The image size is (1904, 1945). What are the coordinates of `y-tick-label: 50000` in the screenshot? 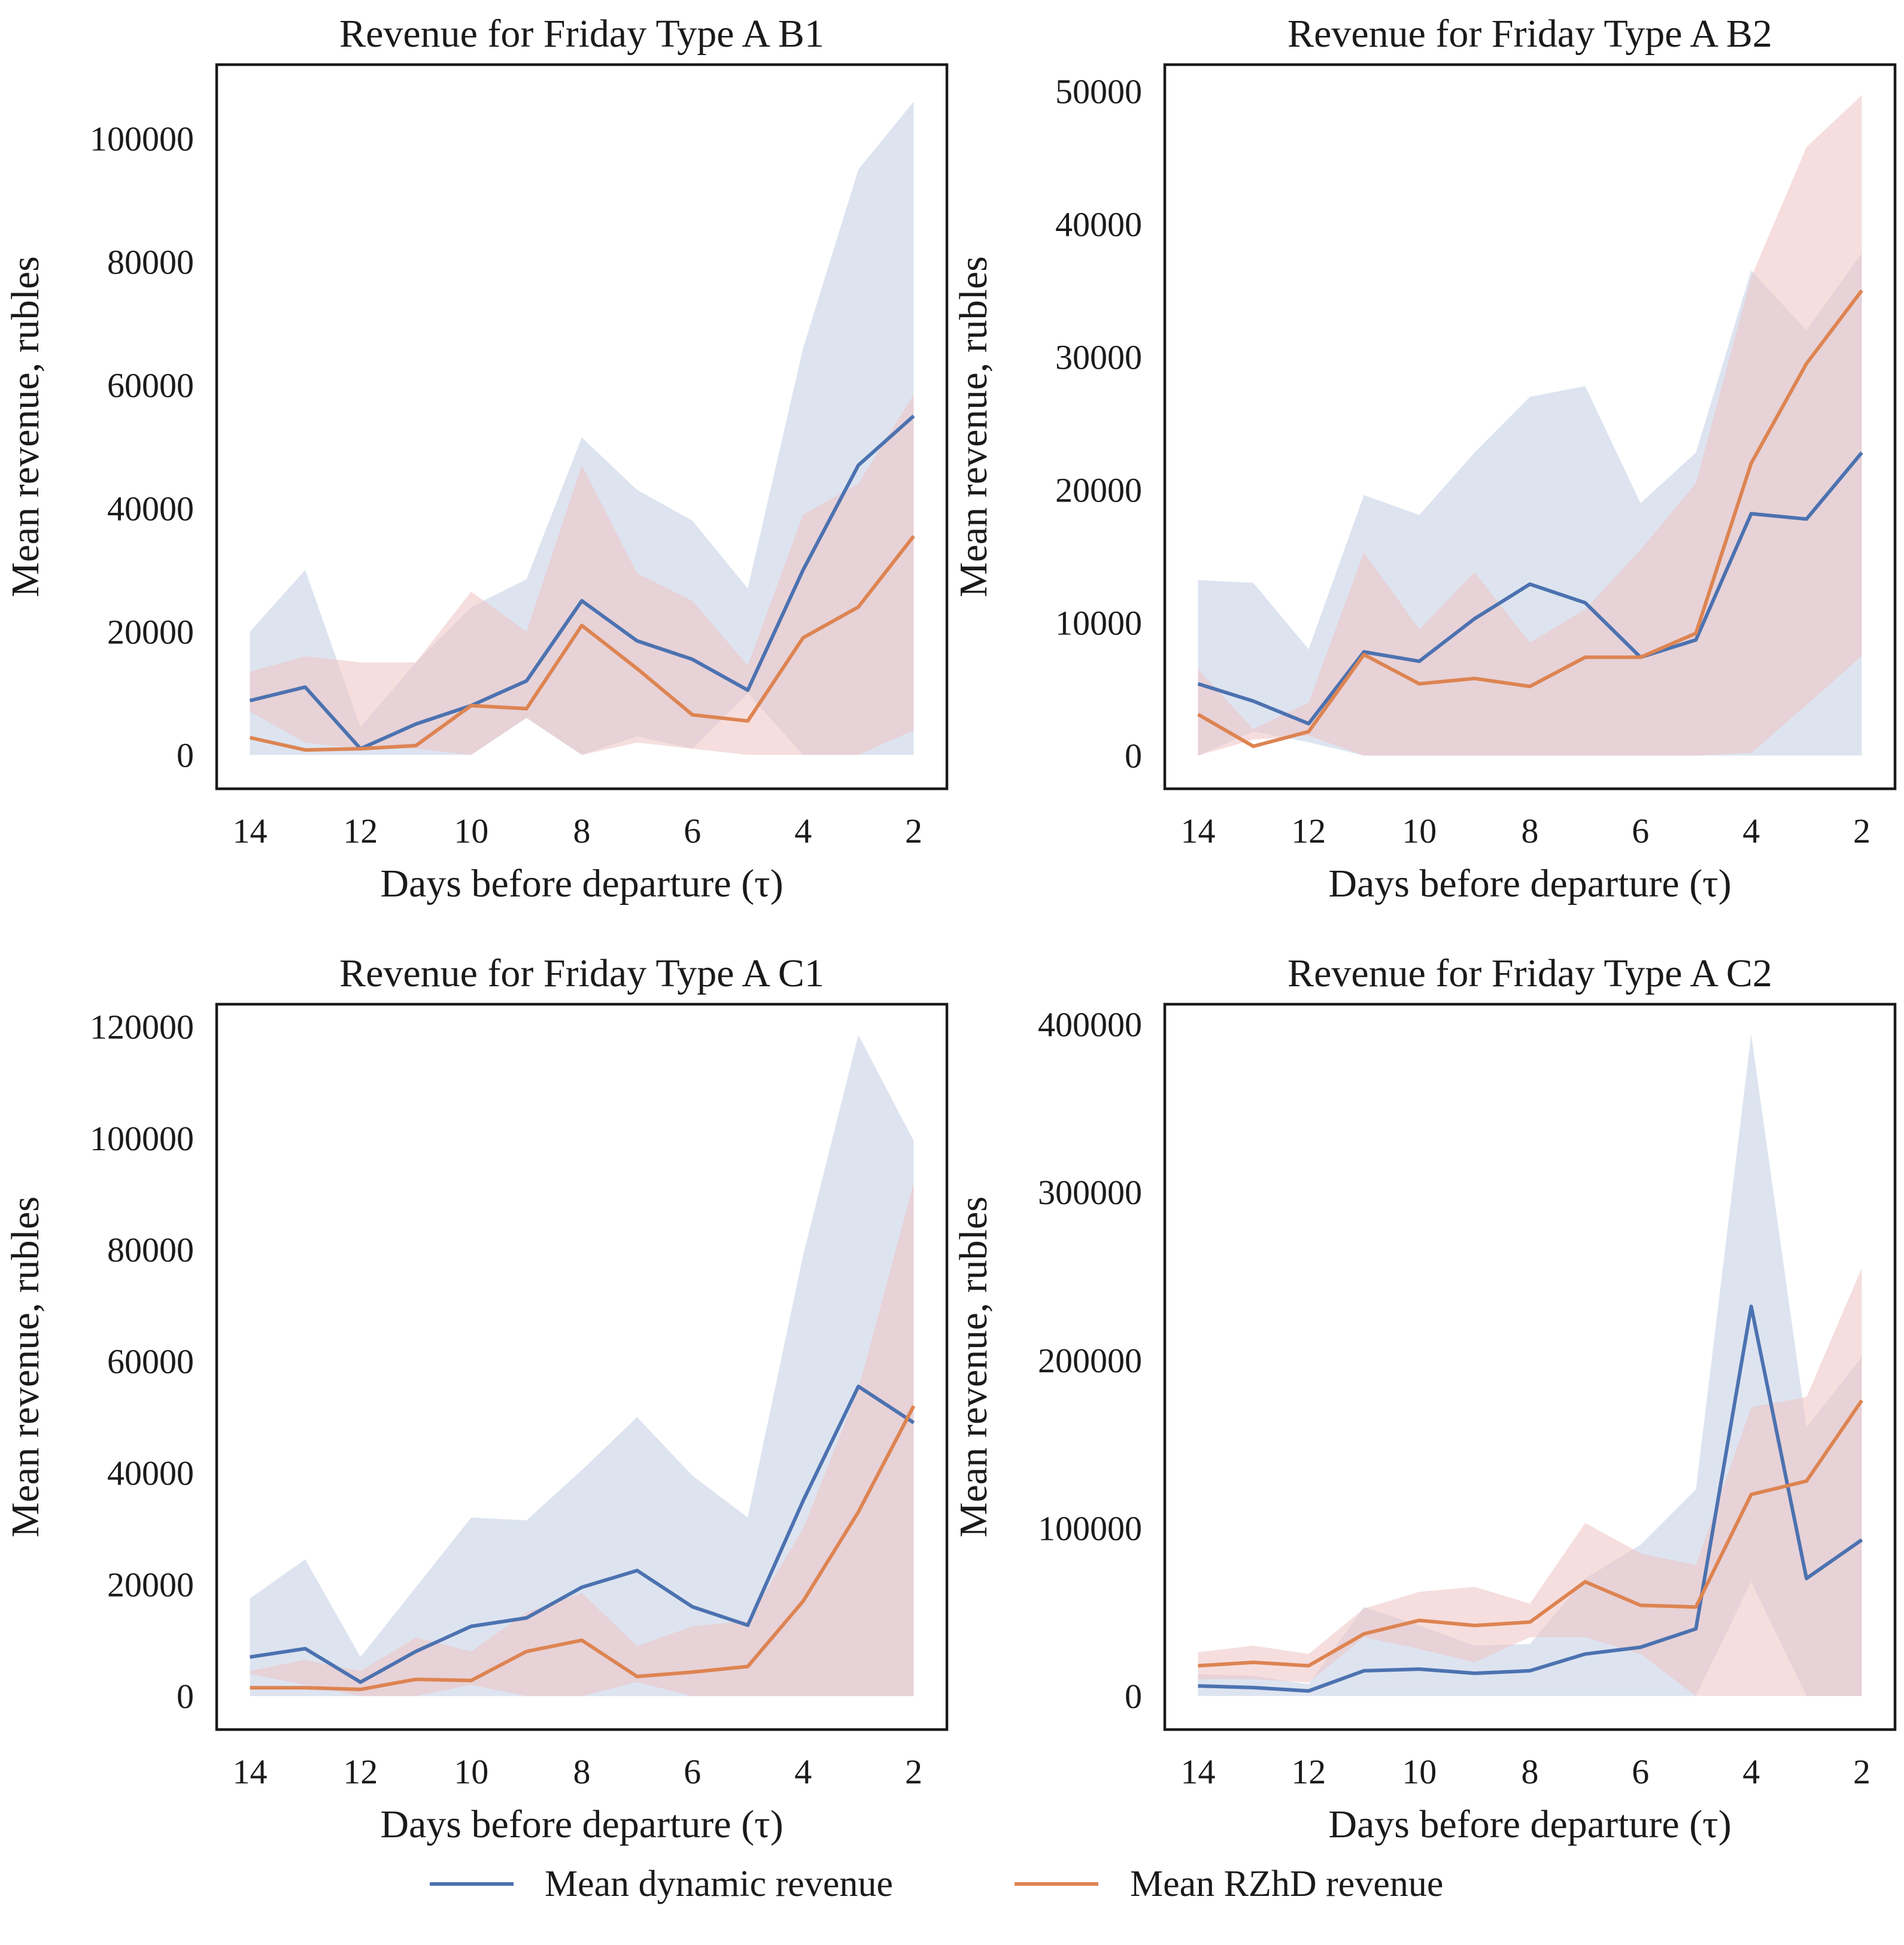 It's located at (1098, 92).